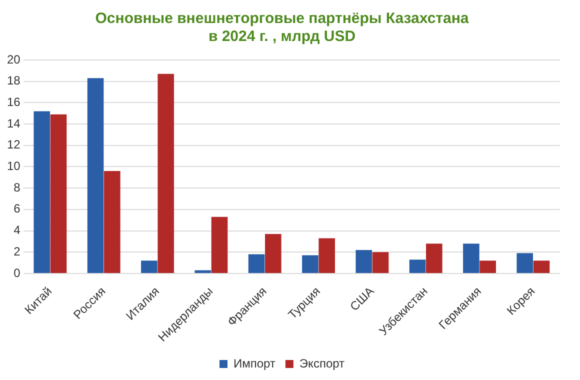 Image resolution: width=580 pixels, height=380 pixels. I want to click on y-tick-label: 0, so click(17, 273).